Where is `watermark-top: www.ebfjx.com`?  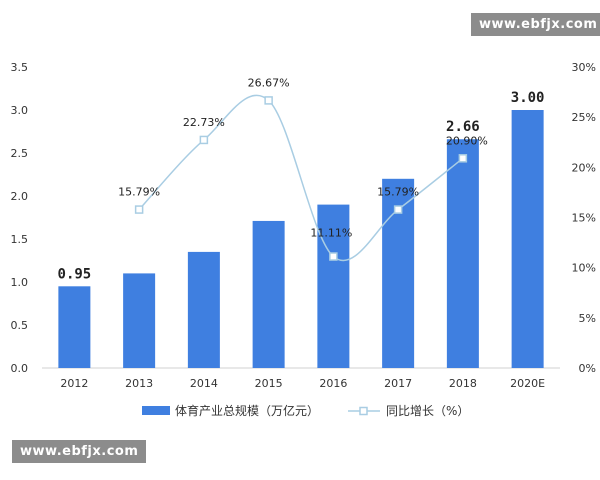 watermark-top: www.ebfjx.com is located at coordinates (535, 24).